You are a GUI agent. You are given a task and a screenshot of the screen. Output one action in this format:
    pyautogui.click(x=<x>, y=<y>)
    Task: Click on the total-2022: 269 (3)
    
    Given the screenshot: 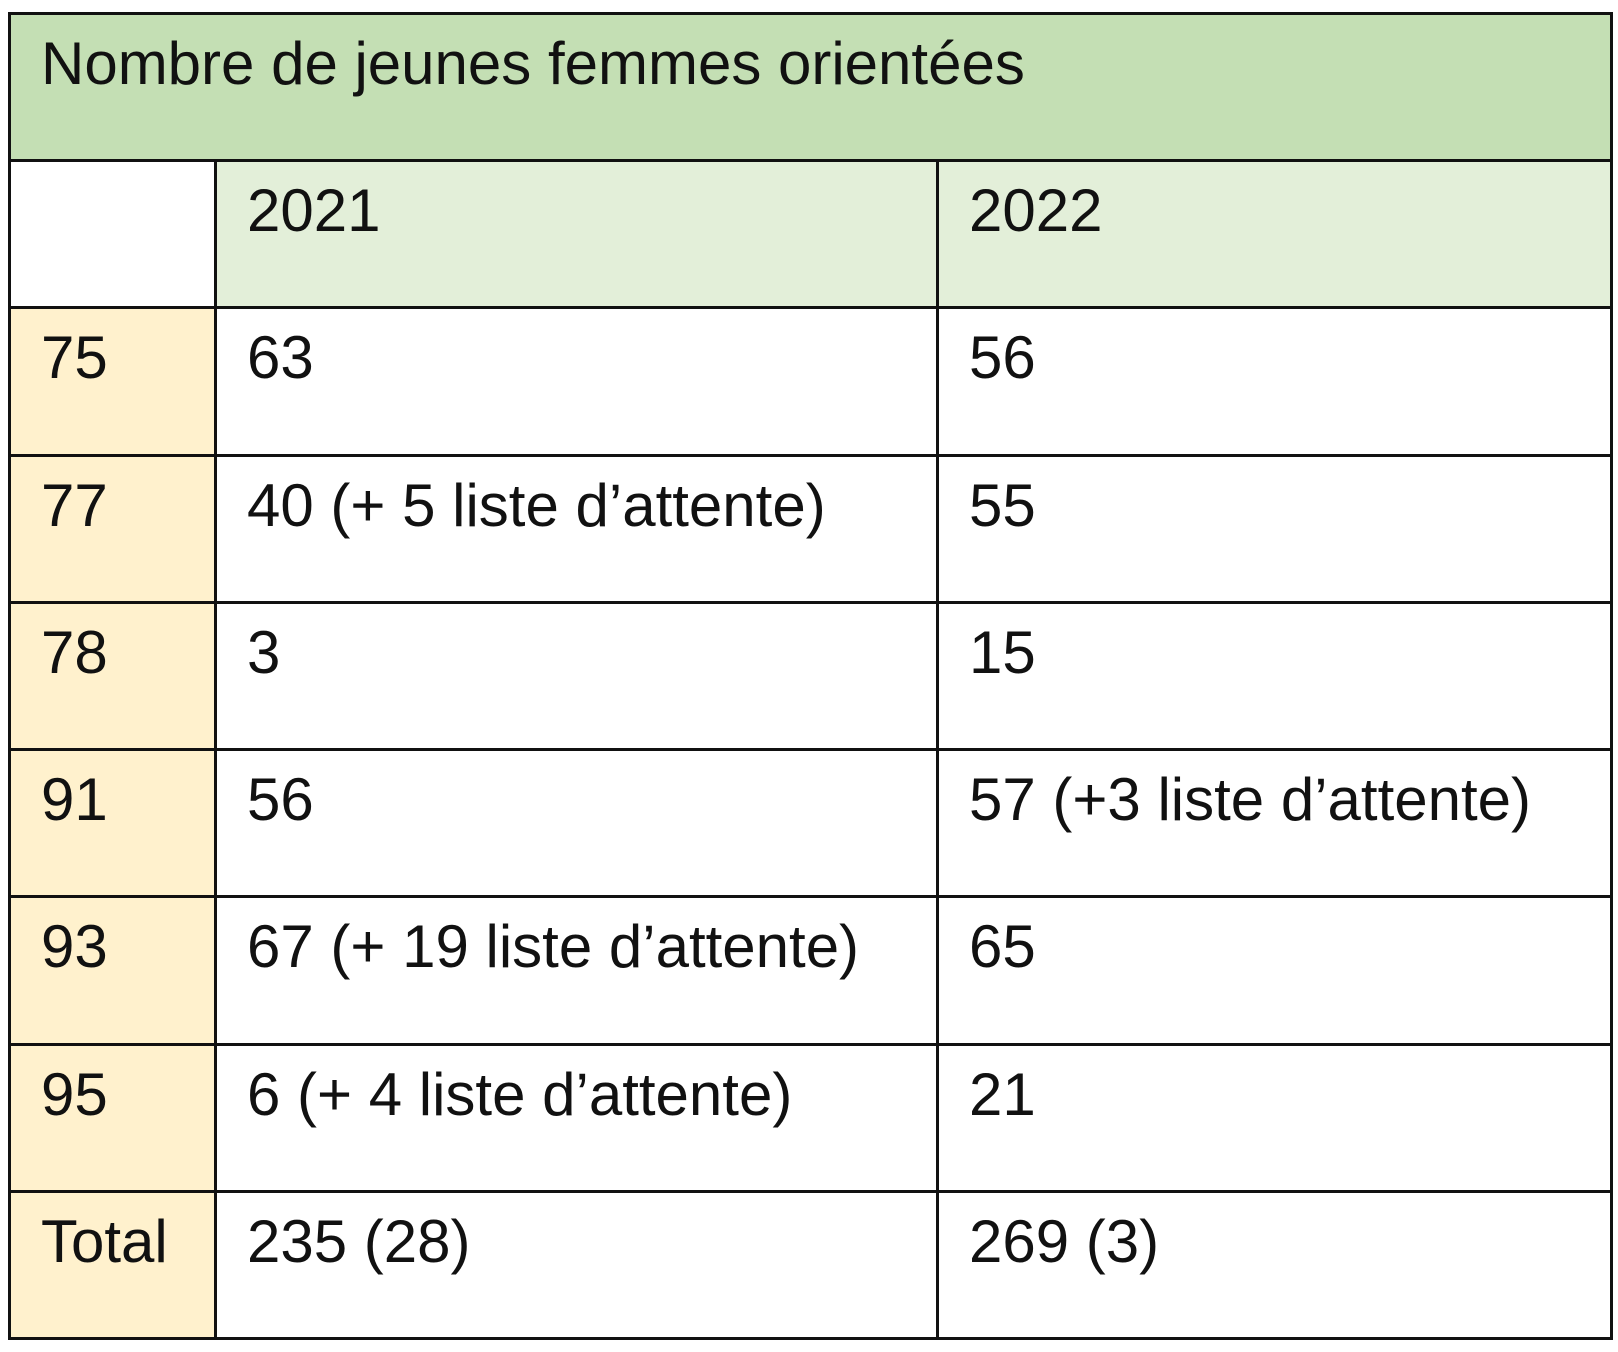 What is the action you would take?
    pyautogui.click(x=1274, y=1265)
    